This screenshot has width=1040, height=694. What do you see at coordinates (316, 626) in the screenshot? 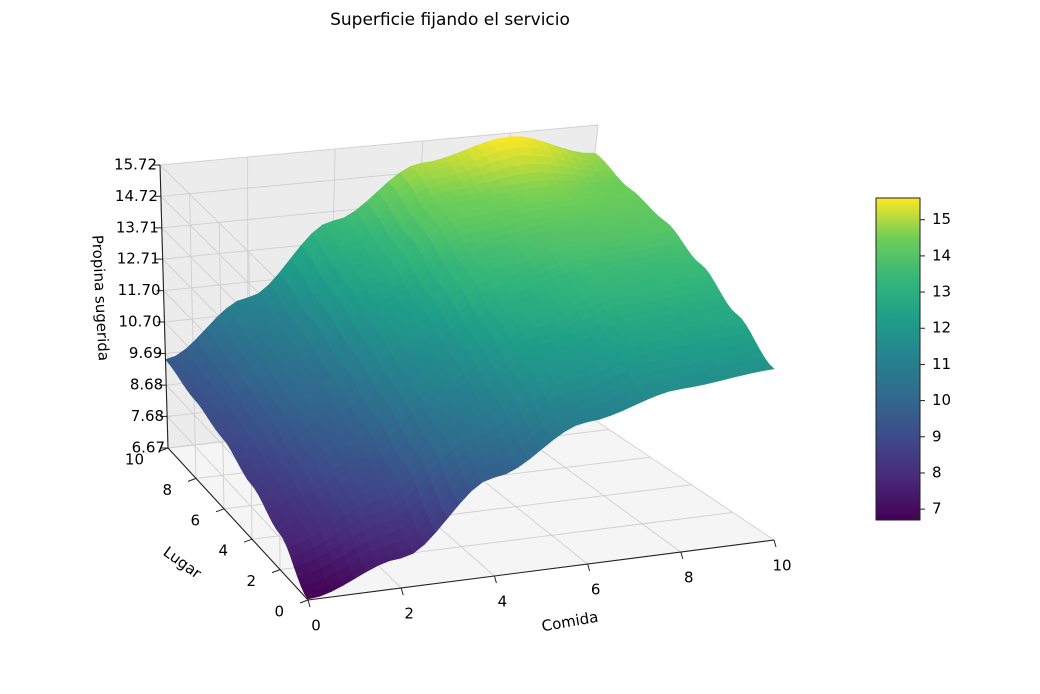
I see `x-tick-label: 0` at bounding box center [316, 626].